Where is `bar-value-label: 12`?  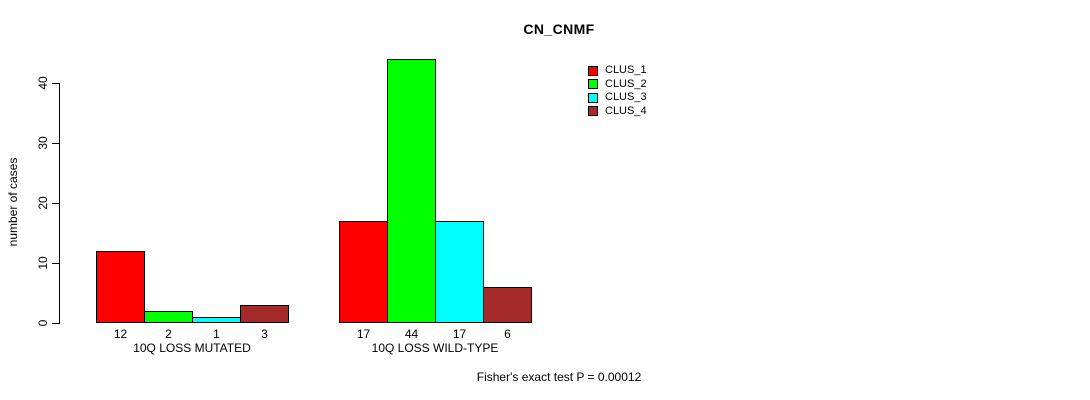
bar-value-label: 12 is located at coordinates (120, 334).